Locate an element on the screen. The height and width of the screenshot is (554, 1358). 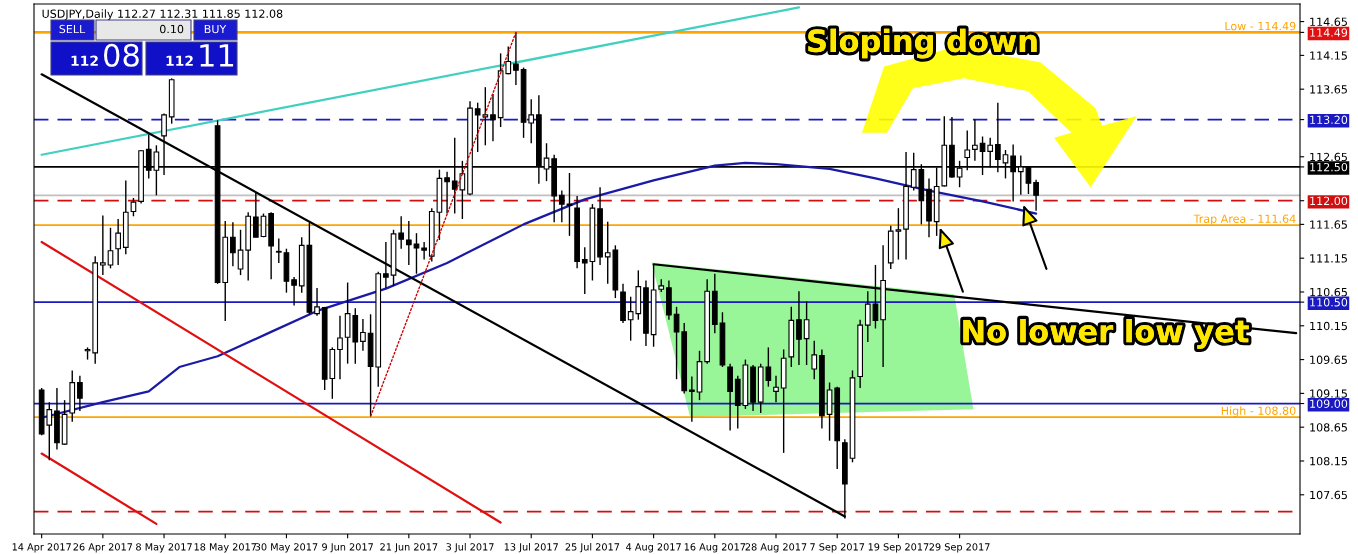
annotation: 0.10 is located at coordinates (171, 29).